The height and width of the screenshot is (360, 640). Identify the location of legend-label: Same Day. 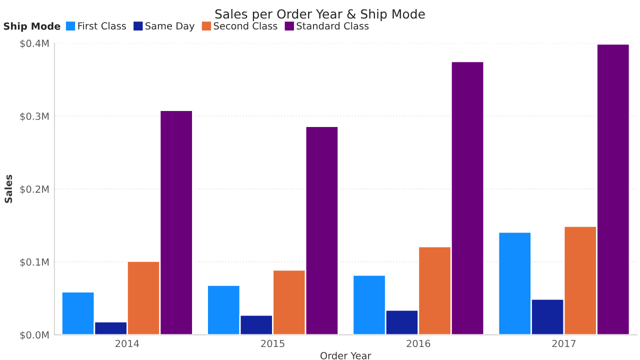
(170, 27).